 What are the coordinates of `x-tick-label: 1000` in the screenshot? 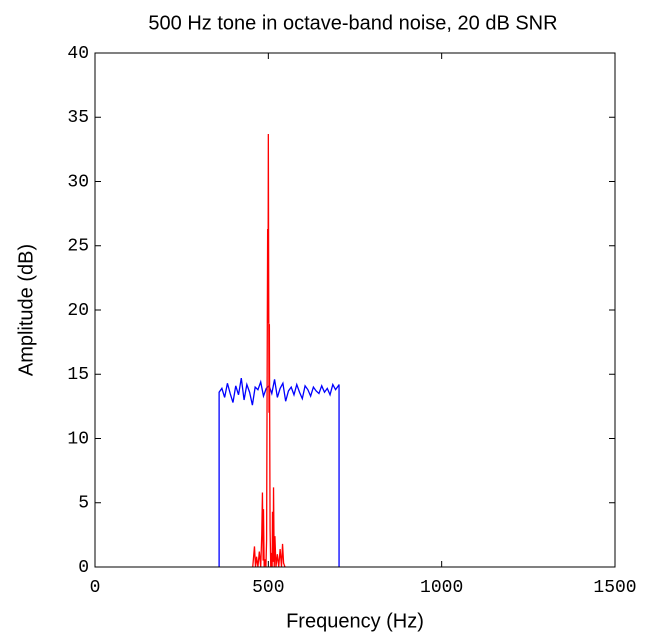 It's located at (441, 588).